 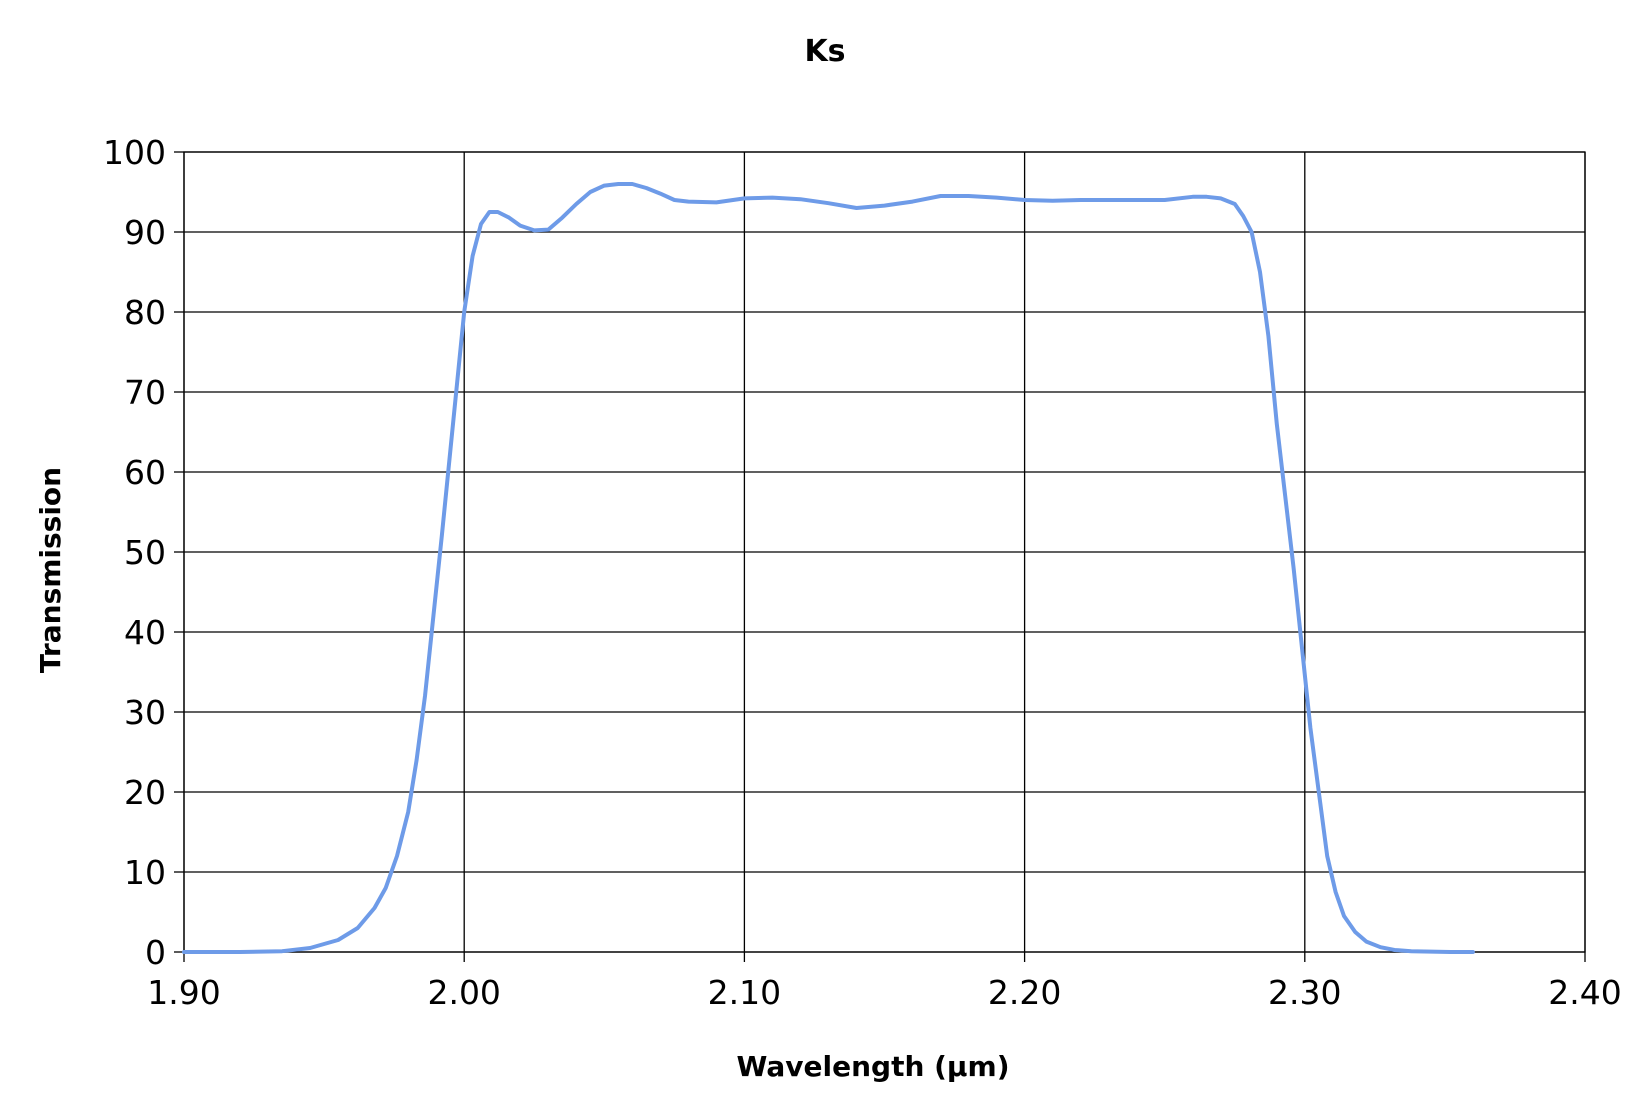 What do you see at coordinates (145, 232) in the screenshot?
I see `y-tick-label: 90` at bounding box center [145, 232].